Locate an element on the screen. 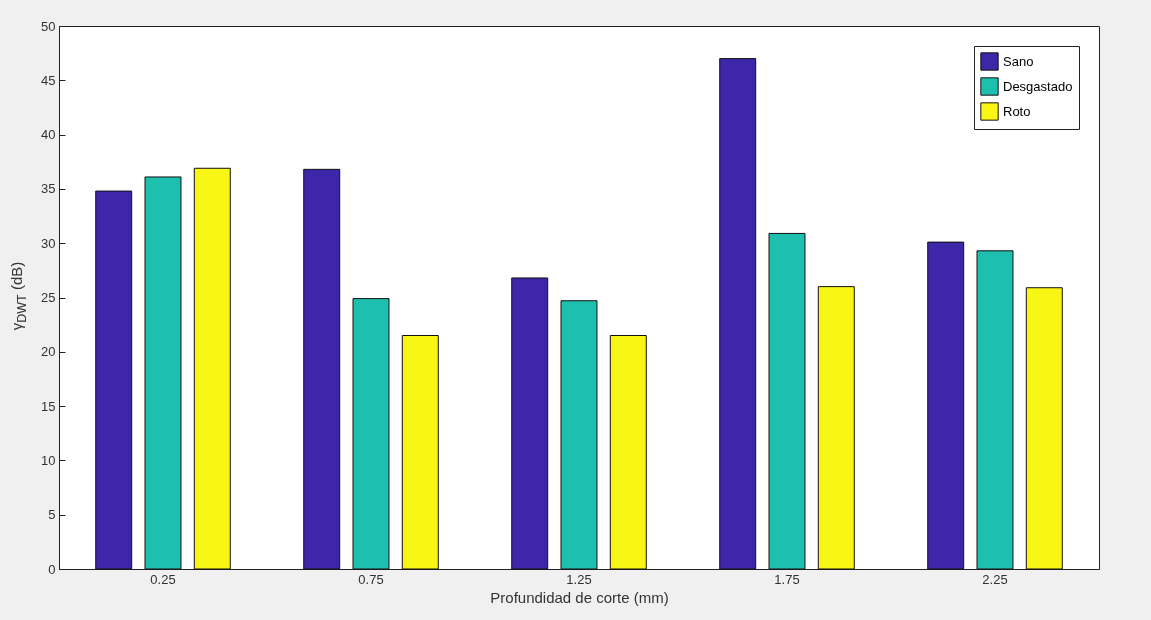 This screenshot has height=620, width=1151. y-tick-label: 25 is located at coordinates (48, 297).